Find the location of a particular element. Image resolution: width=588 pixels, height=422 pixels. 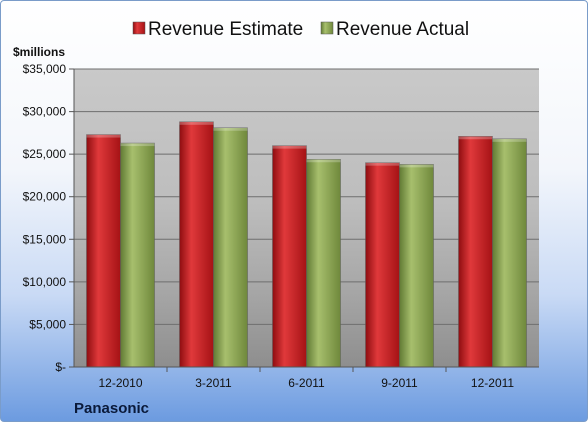

legend-label: Revenue Estimate is located at coordinates (225, 29).